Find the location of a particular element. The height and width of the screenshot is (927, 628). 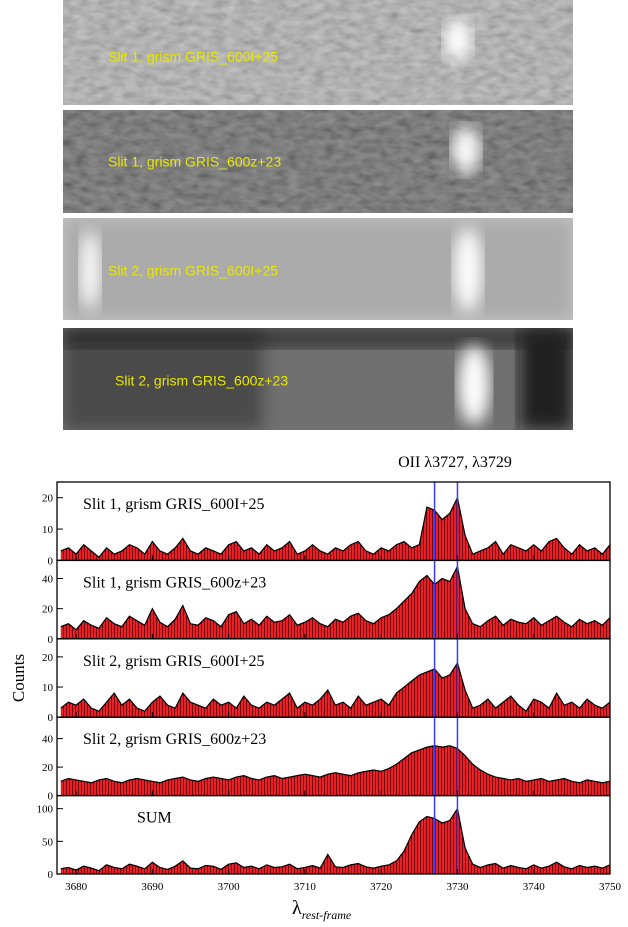

panel-label: Slit 1, grism GRIS_600z+23 is located at coordinates (174, 582).